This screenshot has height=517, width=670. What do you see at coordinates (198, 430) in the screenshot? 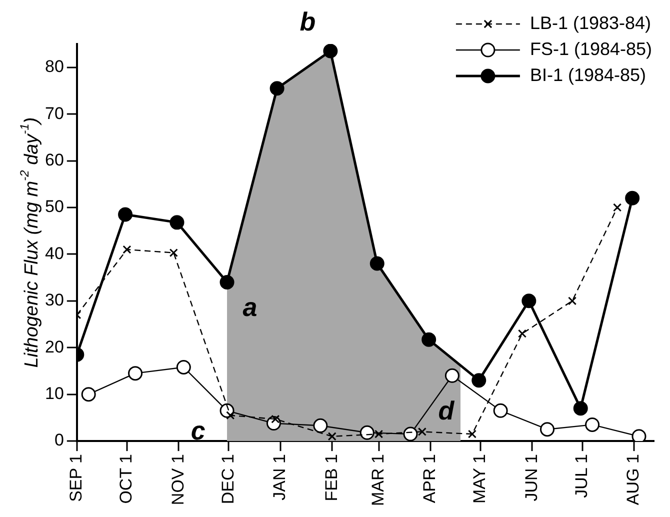
I see `annotation: c` at bounding box center [198, 430].